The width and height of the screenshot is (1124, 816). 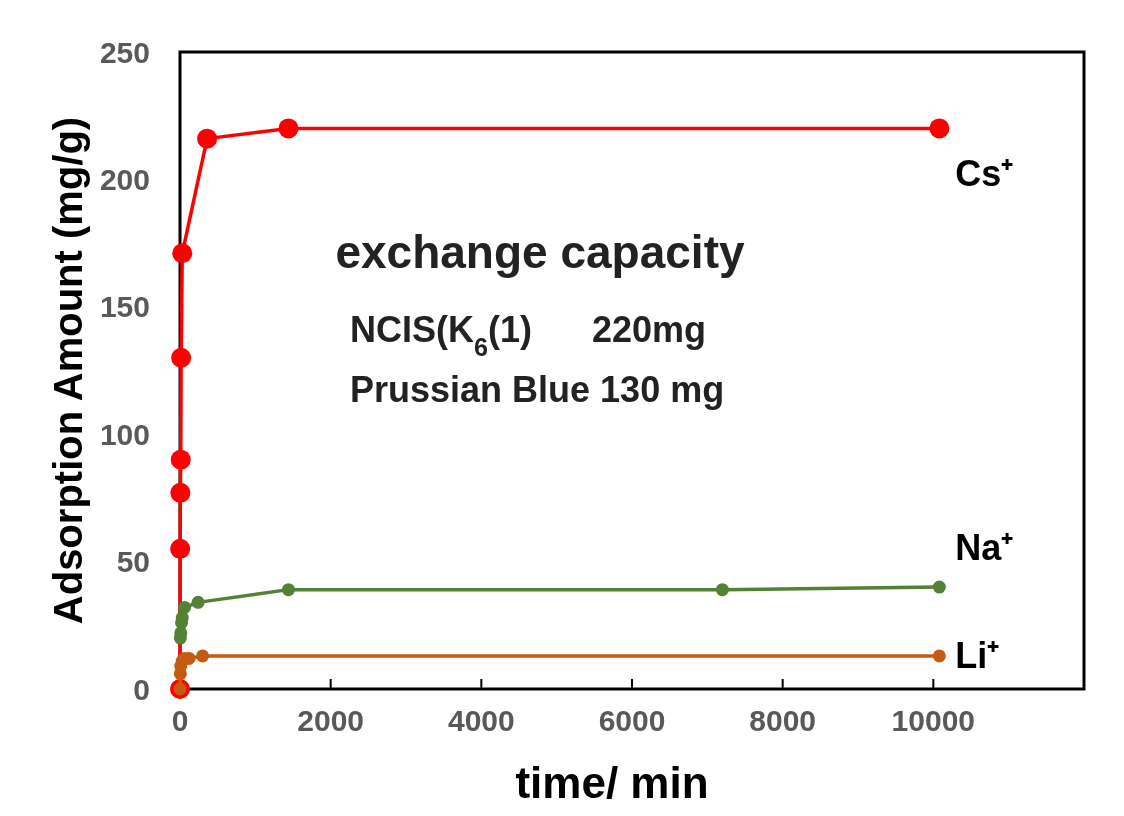 What do you see at coordinates (537, 389) in the screenshot?
I see `annotation: Prussian Blue 130 mg` at bounding box center [537, 389].